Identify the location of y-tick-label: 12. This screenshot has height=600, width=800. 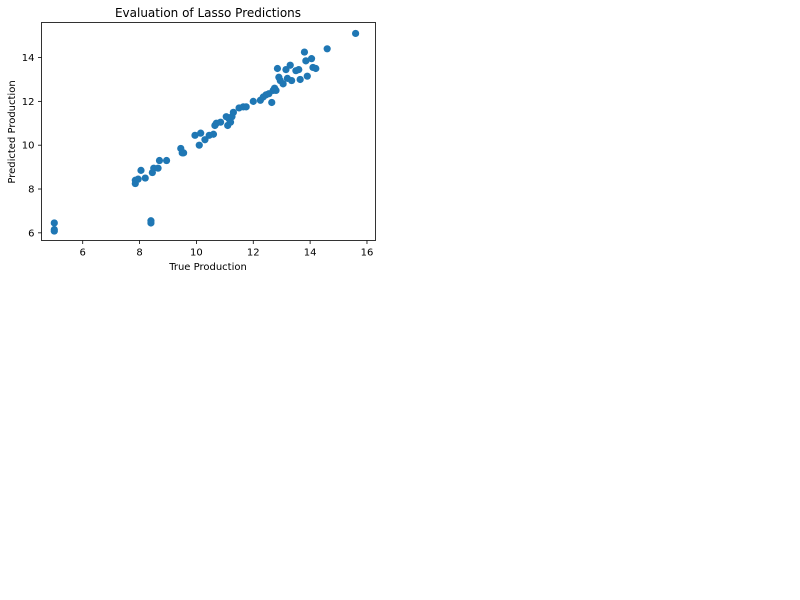
(28, 102).